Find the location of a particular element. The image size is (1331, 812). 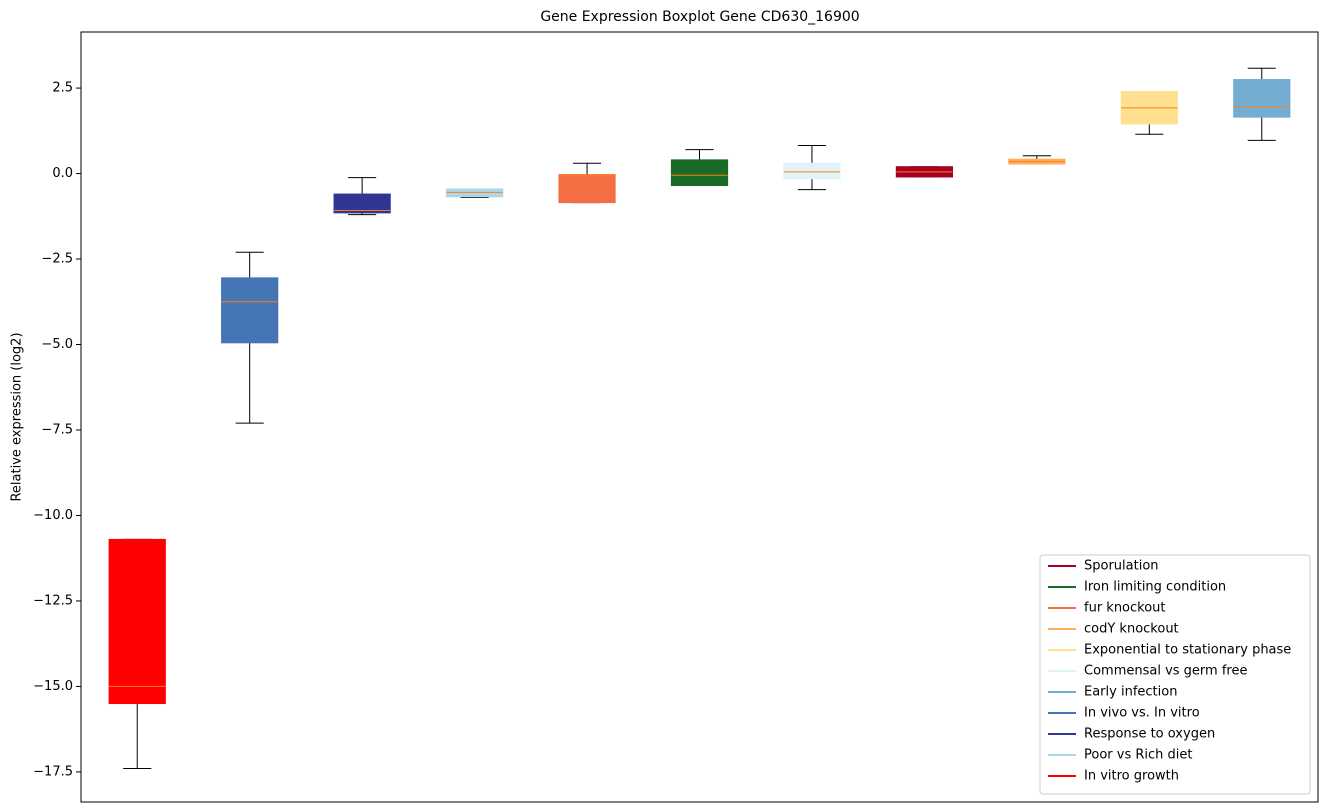

legend-frame is located at coordinates (1175, 674).